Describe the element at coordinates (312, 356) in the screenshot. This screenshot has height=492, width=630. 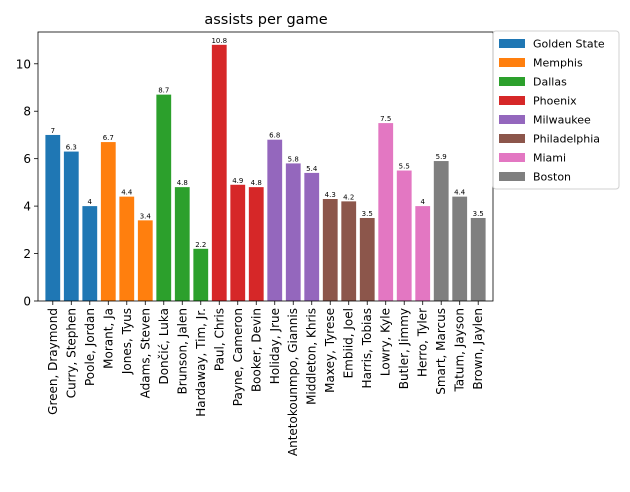
I see `x-tick-label: Middleton, Khris` at that location.